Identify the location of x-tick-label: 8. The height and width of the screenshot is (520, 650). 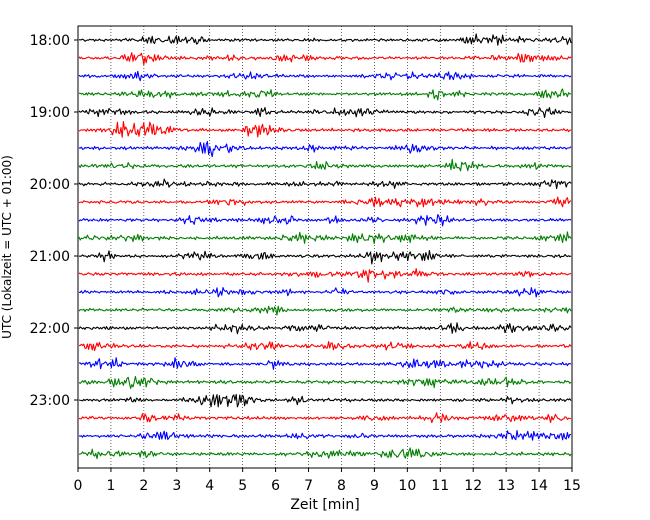
(341, 486).